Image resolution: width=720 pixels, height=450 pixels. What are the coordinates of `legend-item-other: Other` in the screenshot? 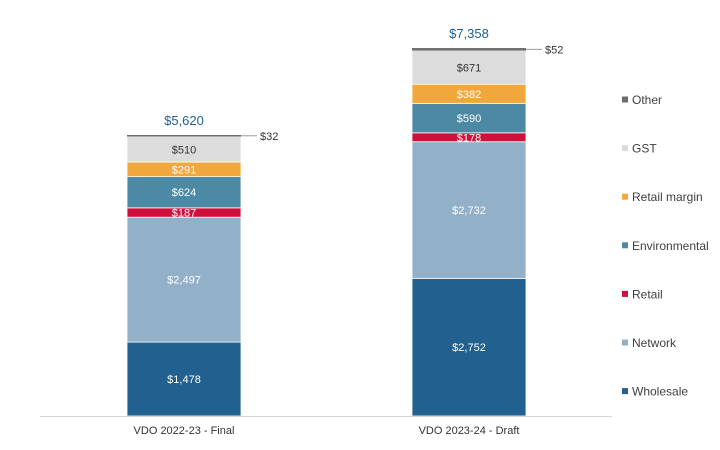 It's located at (642, 100).